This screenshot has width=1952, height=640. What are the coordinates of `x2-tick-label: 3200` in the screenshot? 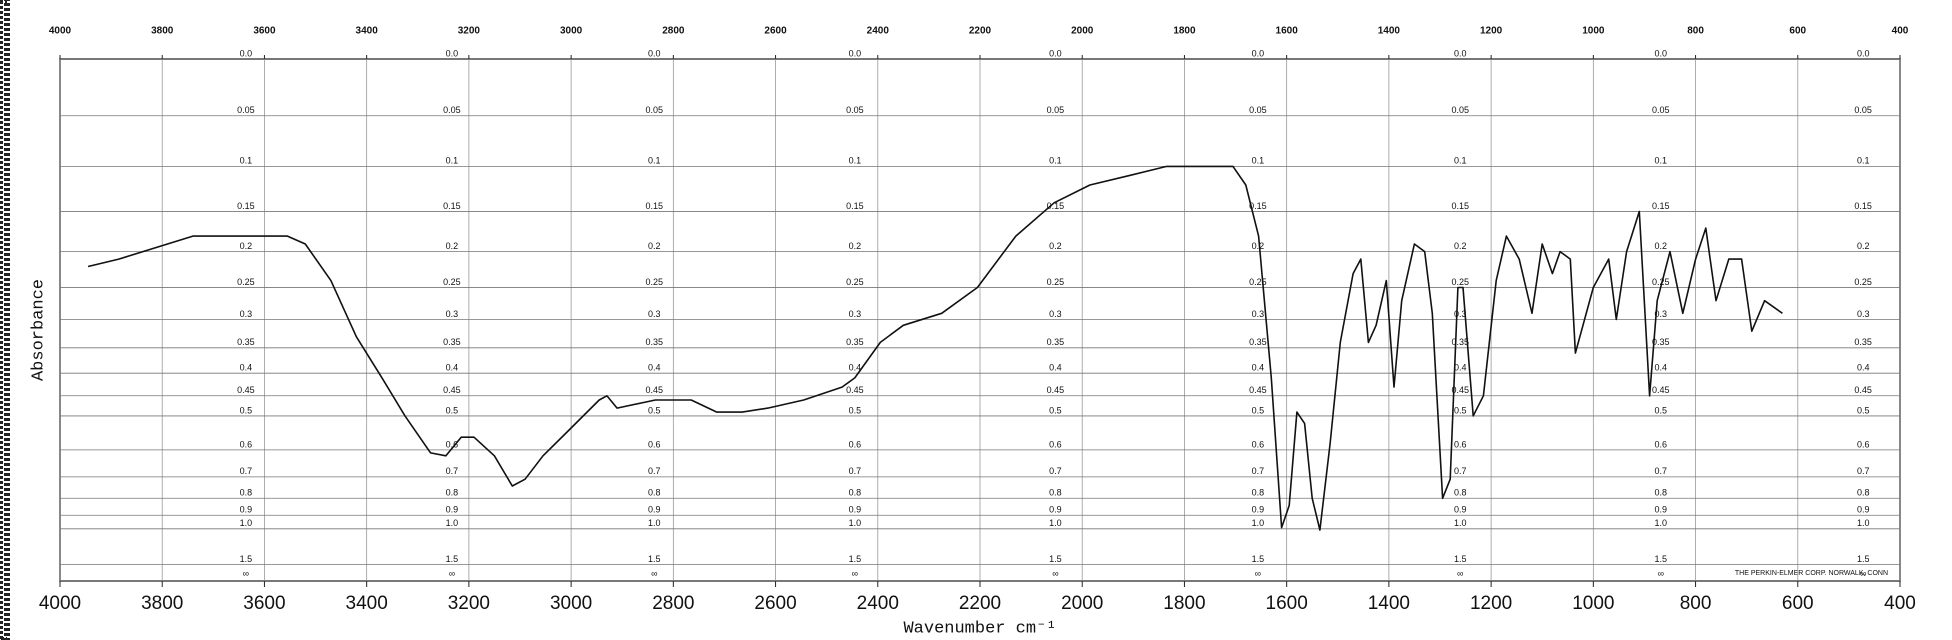 It's located at (469, 31).